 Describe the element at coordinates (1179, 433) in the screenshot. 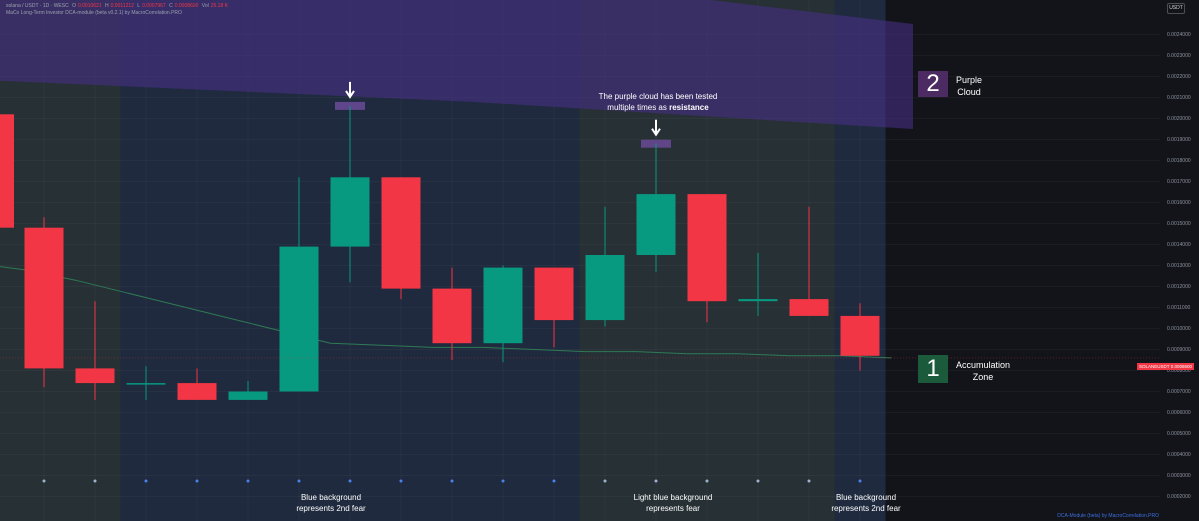

I see `y-tick-label: 0.0005000` at that location.